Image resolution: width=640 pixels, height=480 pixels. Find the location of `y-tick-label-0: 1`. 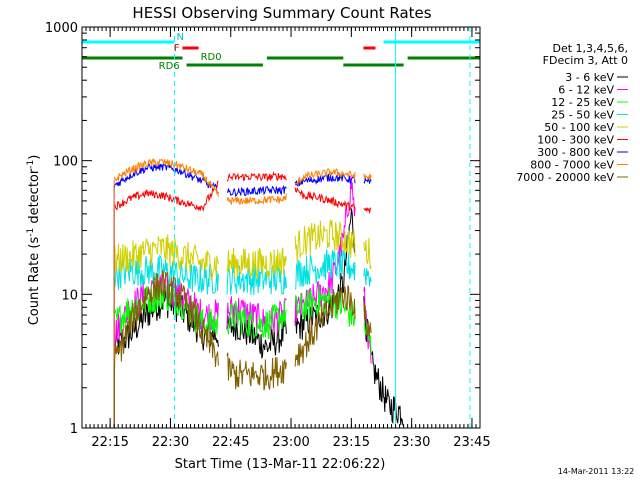

y-tick-label-0: 1 is located at coordinates (74, 429).